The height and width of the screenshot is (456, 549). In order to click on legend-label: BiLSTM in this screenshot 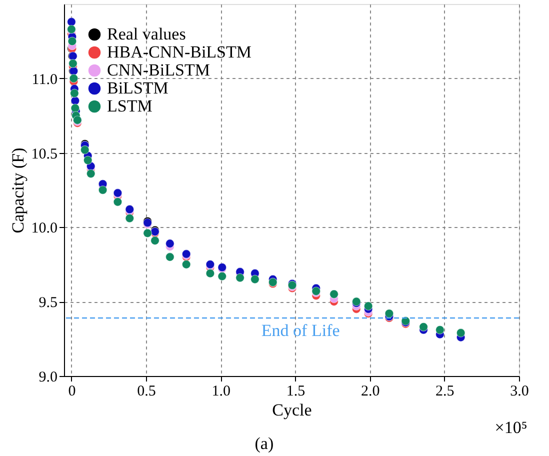, I will do `click(137, 88)`.